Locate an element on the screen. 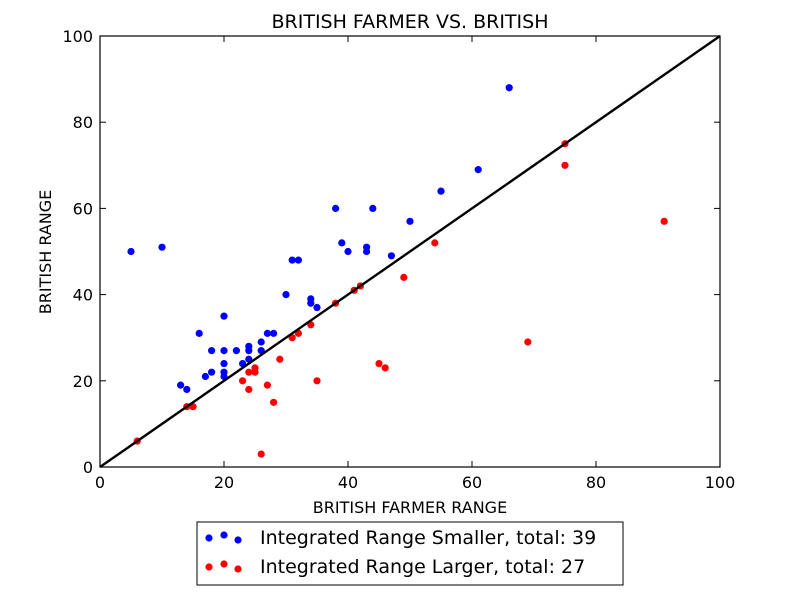 This screenshot has height=604, width=800. x-tick-label: 40 is located at coordinates (348, 482).